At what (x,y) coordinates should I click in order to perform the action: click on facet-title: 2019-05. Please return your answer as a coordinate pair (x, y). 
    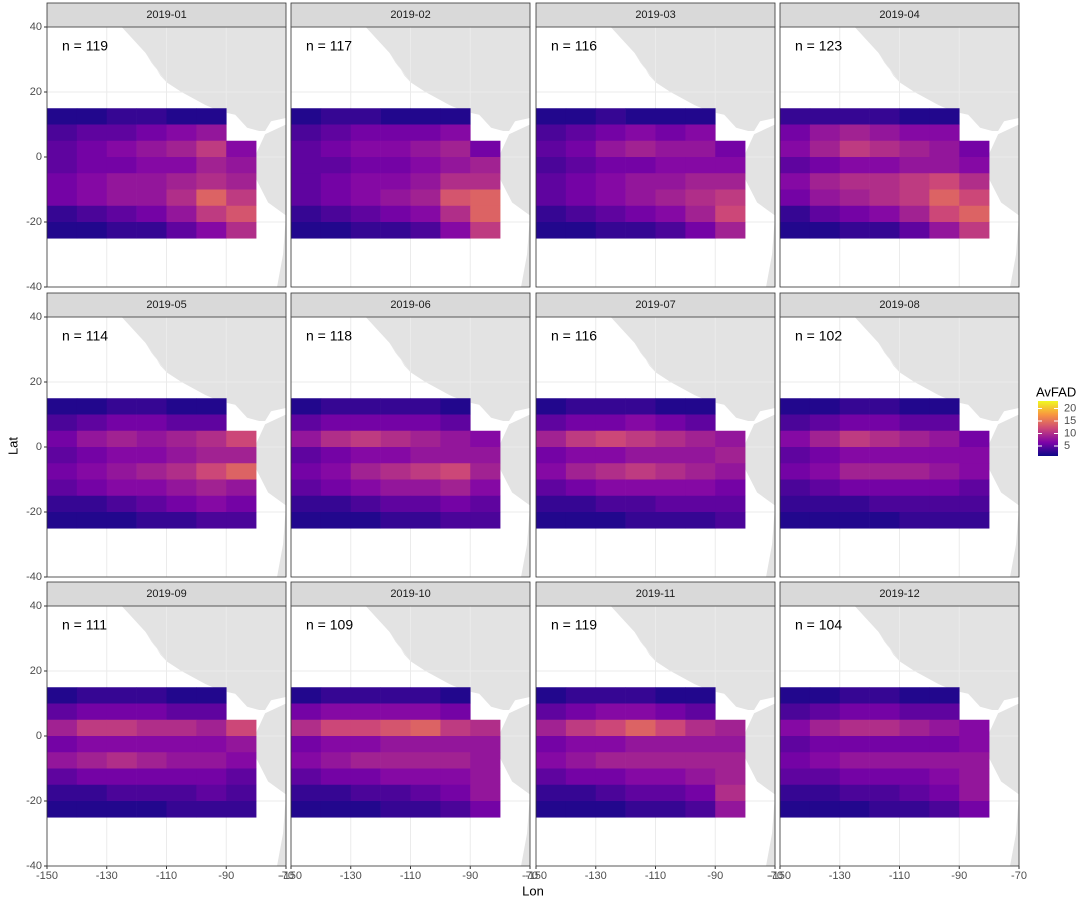
    Looking at the image, I should click on (166, 305).